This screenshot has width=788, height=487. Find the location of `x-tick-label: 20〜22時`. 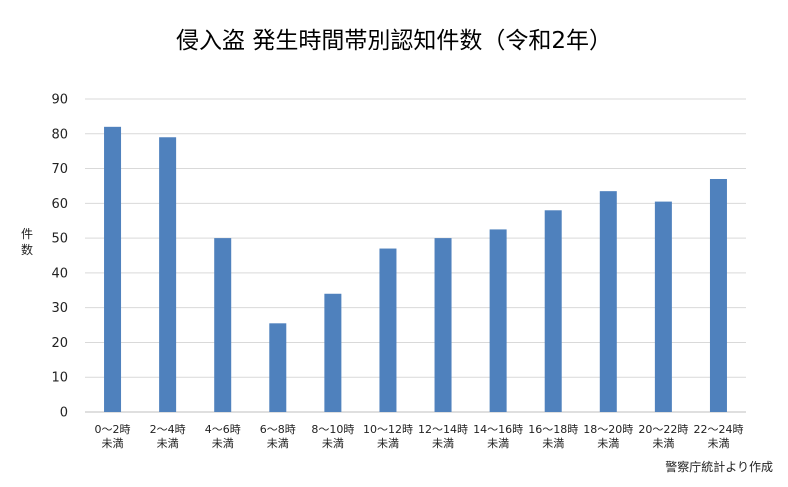

x-tick-label: 20〜22時 is located at coordinates (663, 429).